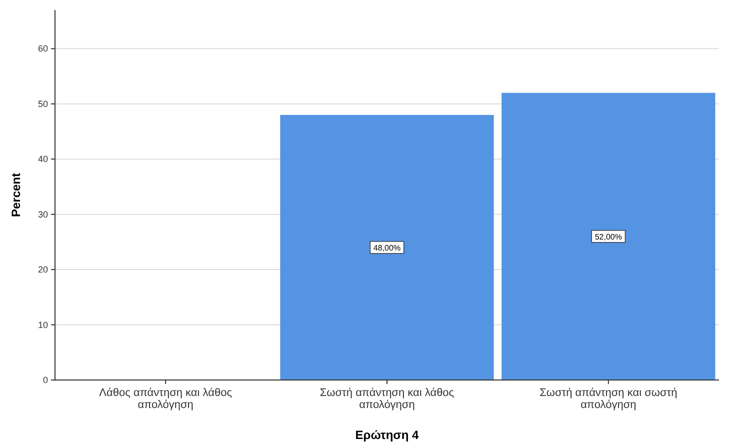  What do you see at coordinates (608, 237) in the screenshot?
I see `data-label: 52,00%` at bounding box center [608, 237].